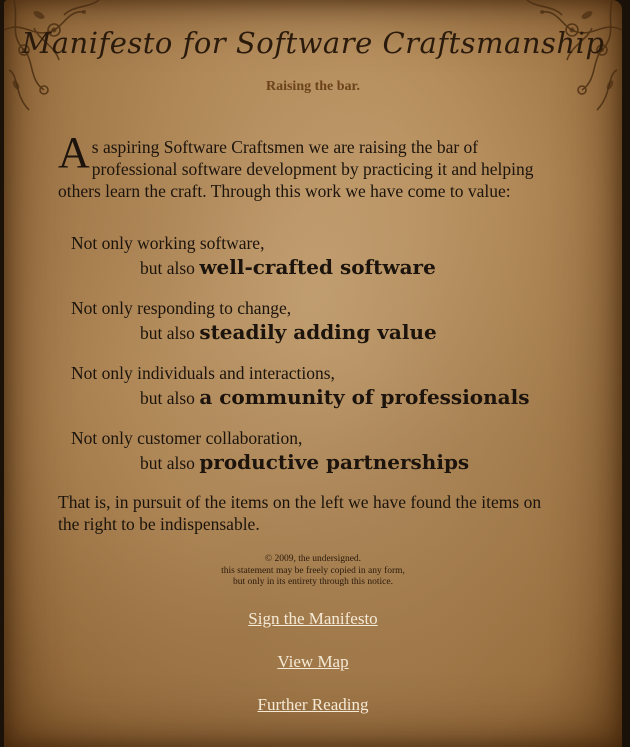 Image resolution: width=630 pixels, height=747 pixels. I want to click on intro-dropcap: A, so click(74, 152).